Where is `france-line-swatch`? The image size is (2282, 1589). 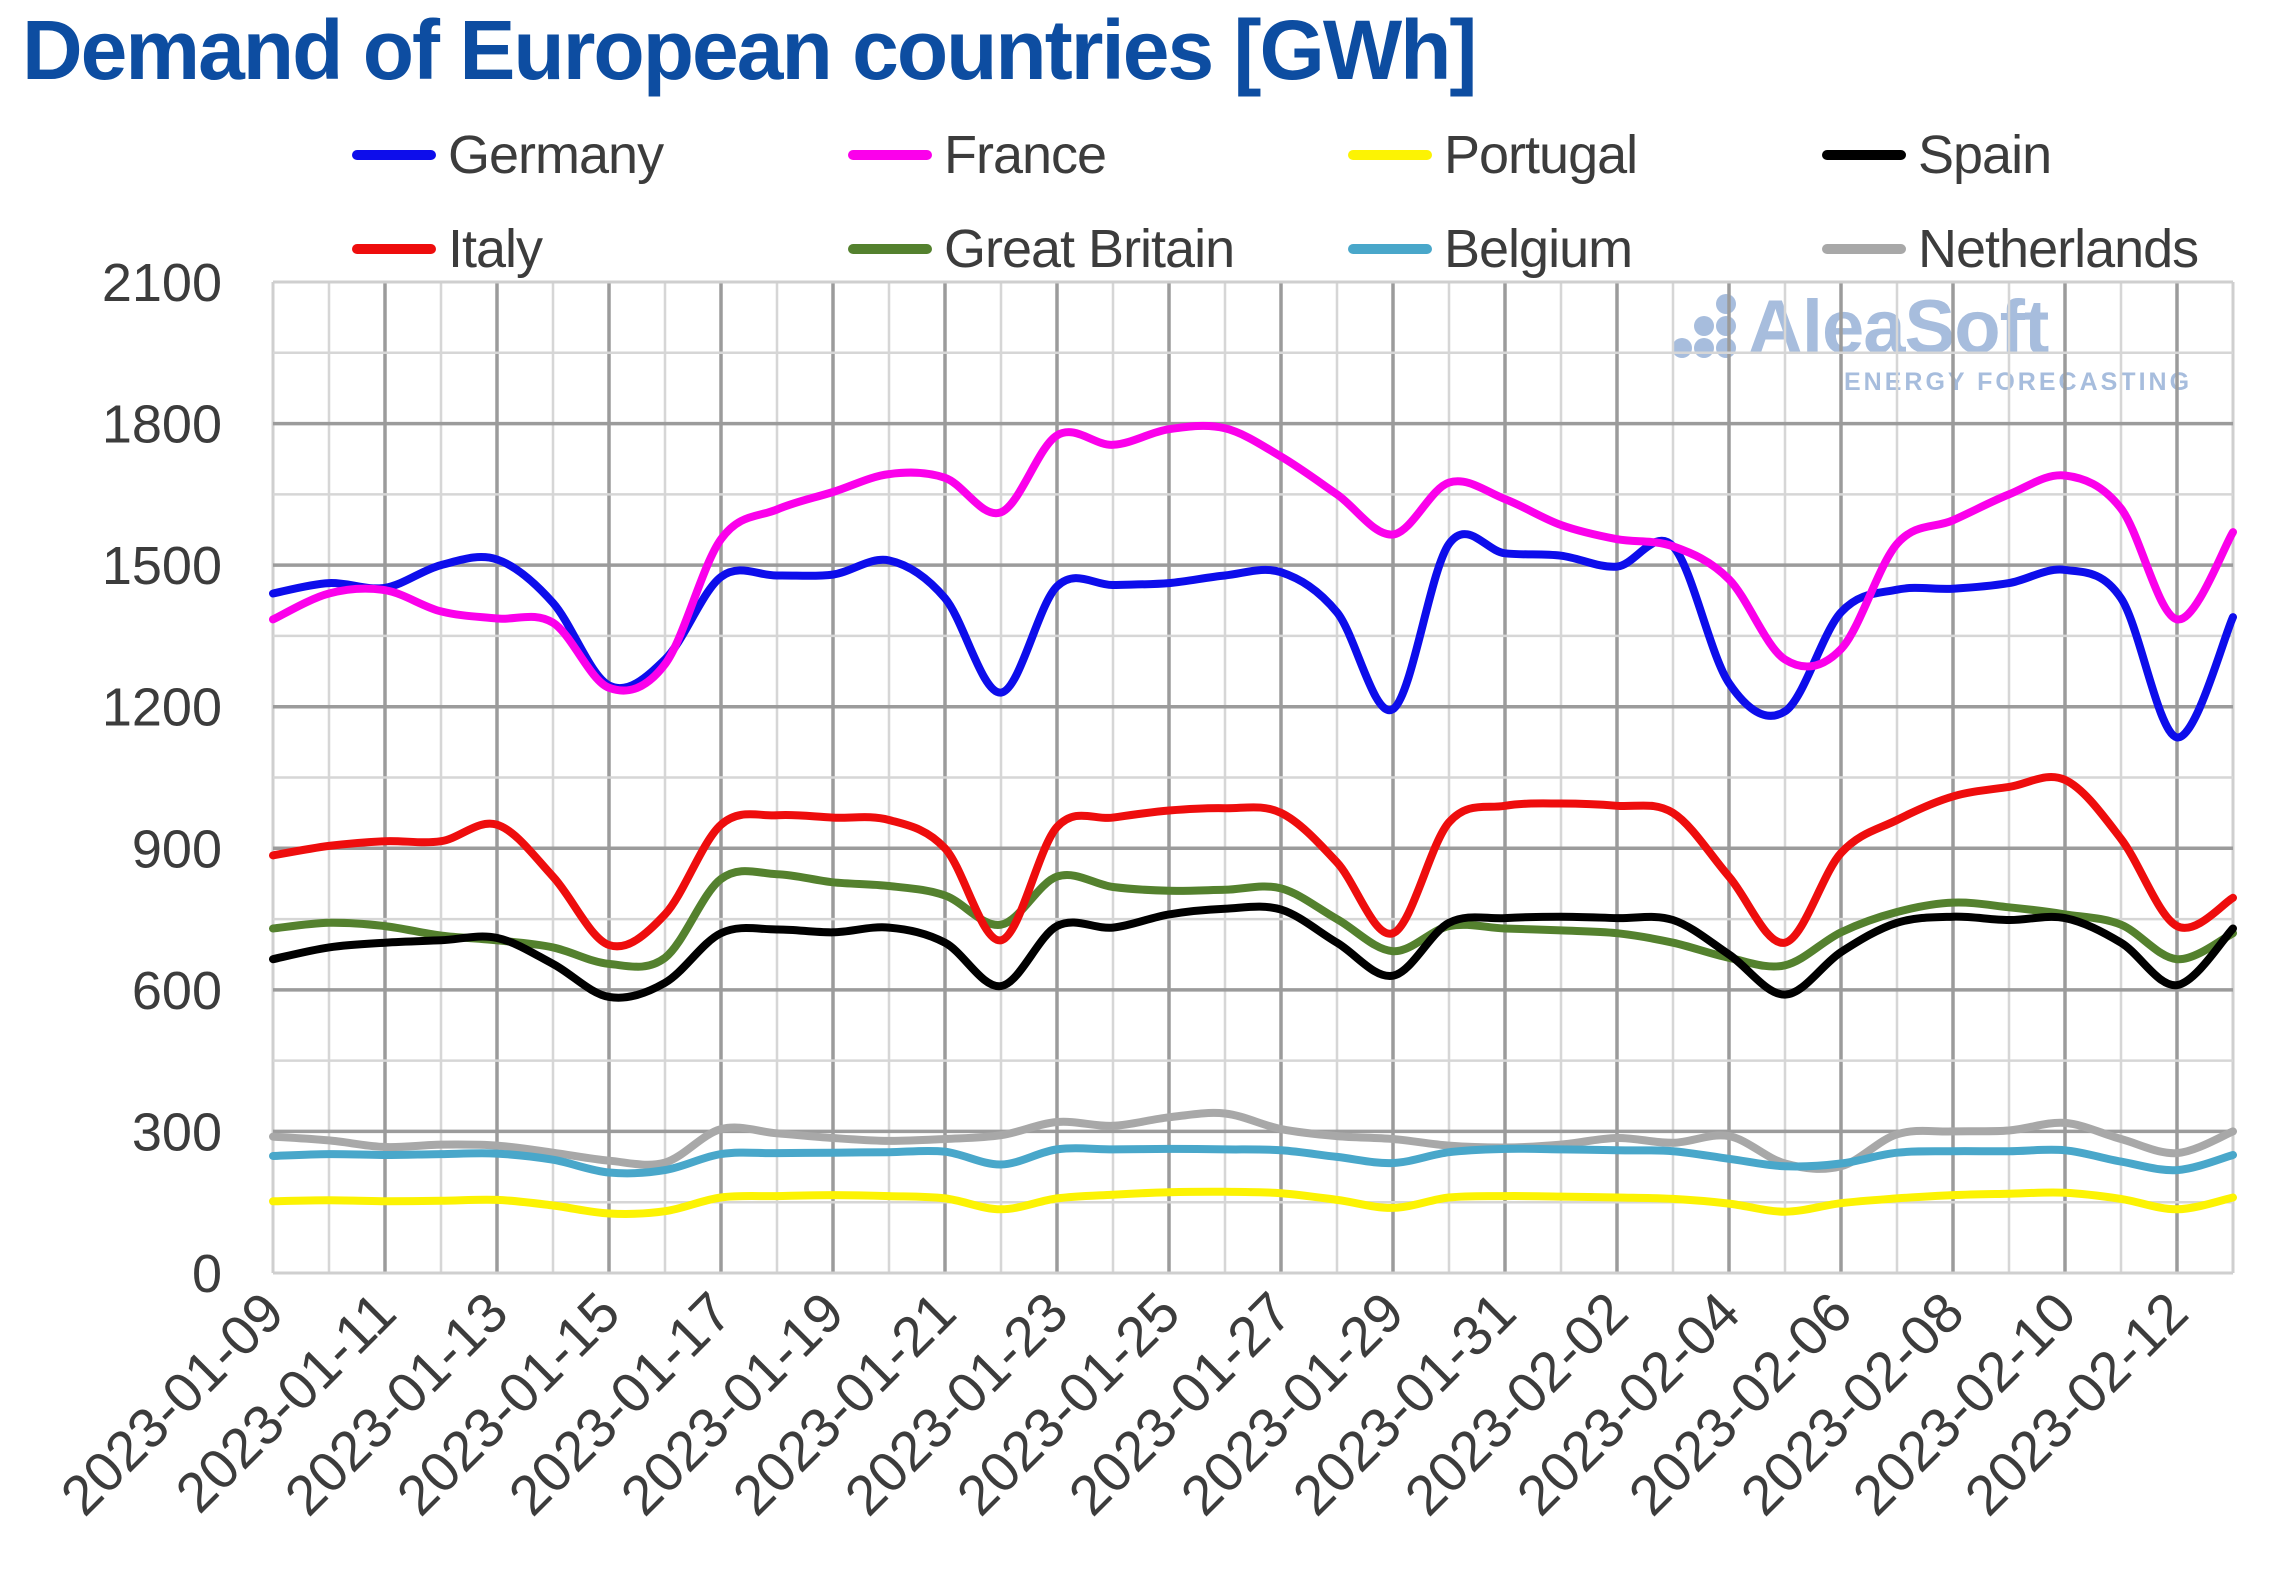
france-line-swatch is located at coordinates (890, 155).